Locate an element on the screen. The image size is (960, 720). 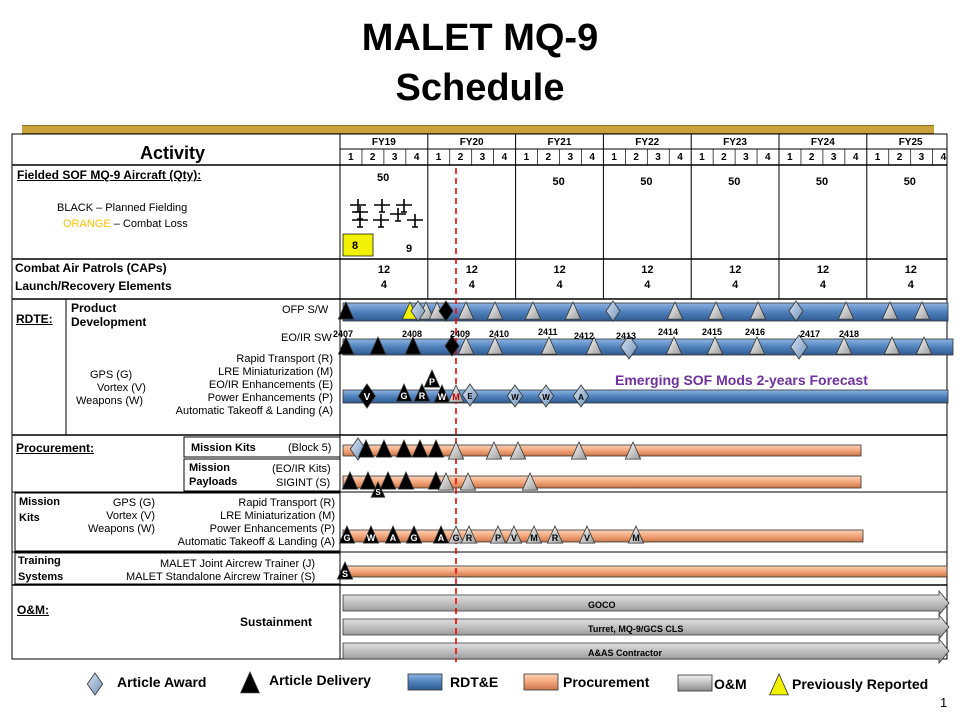
mission-kits-mods-box is located at coordinates (177, 522).